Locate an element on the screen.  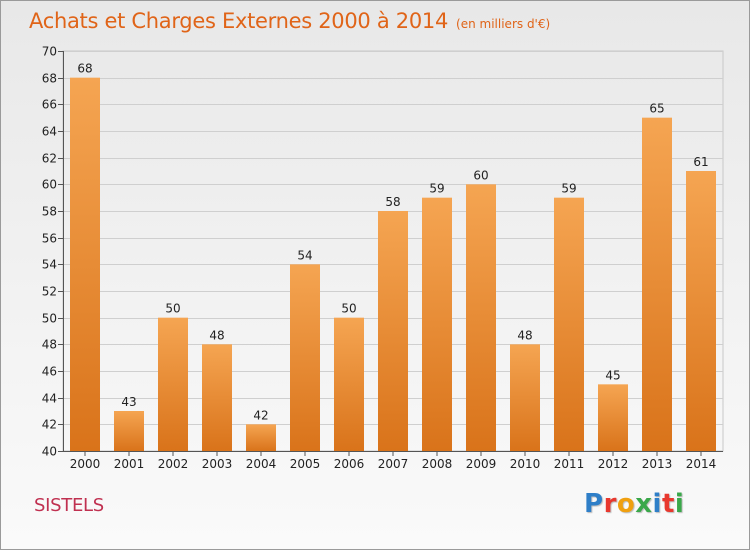
bar-value-label: 58 is located at coordinates (392, 202).